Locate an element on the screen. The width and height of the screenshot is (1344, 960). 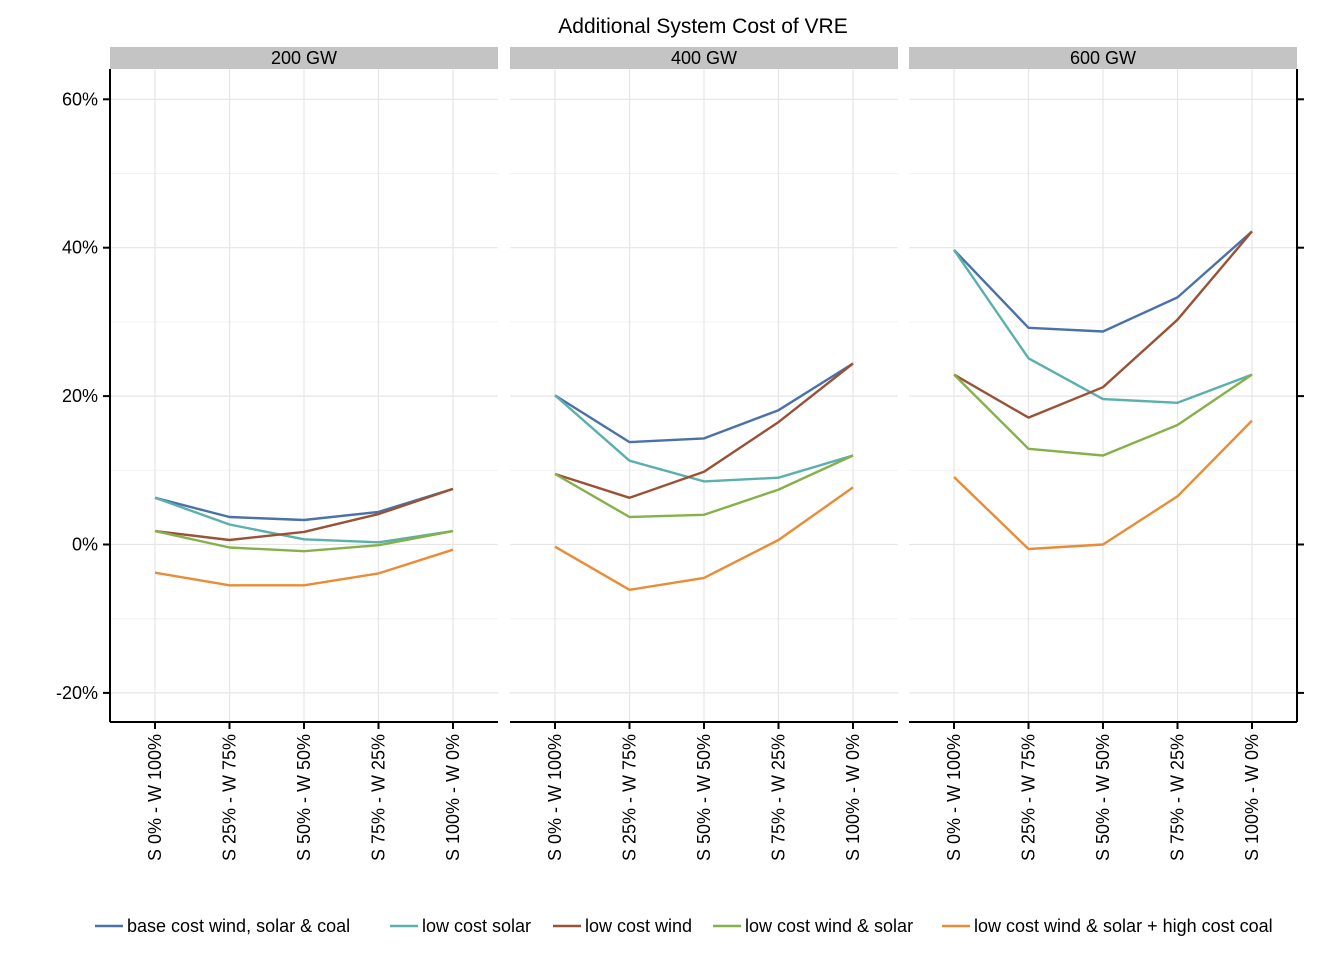
legend-item: base cost wind, solar & coal is located at coordinates (222, 926).